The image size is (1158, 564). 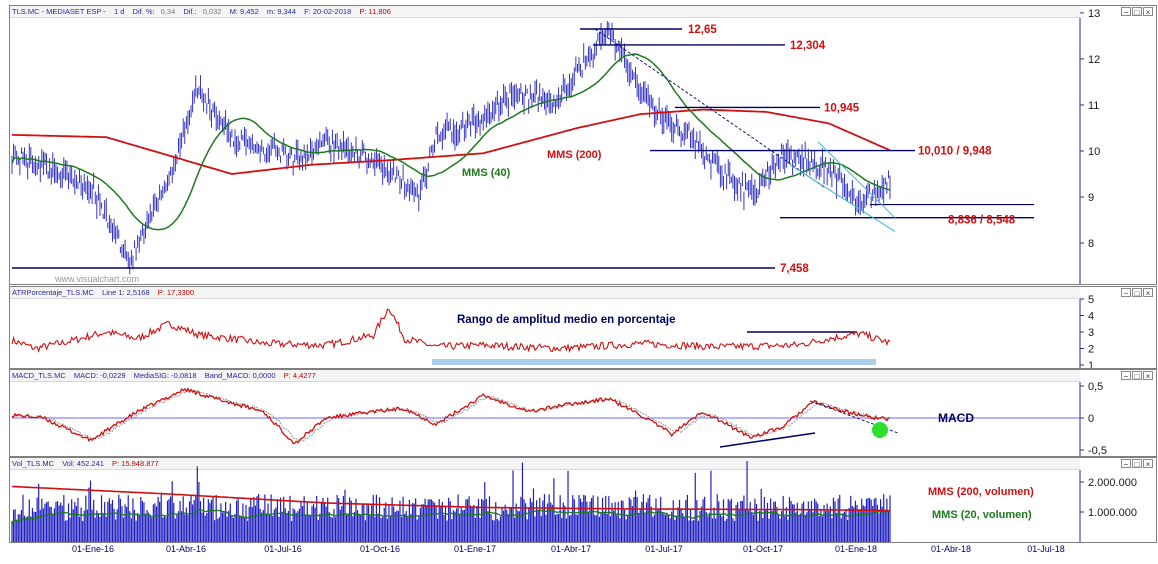 What do you see at coordinates (1126, 12) in the screenshot?
I see `minimize-button: −` at bounding box center [1126, 12].